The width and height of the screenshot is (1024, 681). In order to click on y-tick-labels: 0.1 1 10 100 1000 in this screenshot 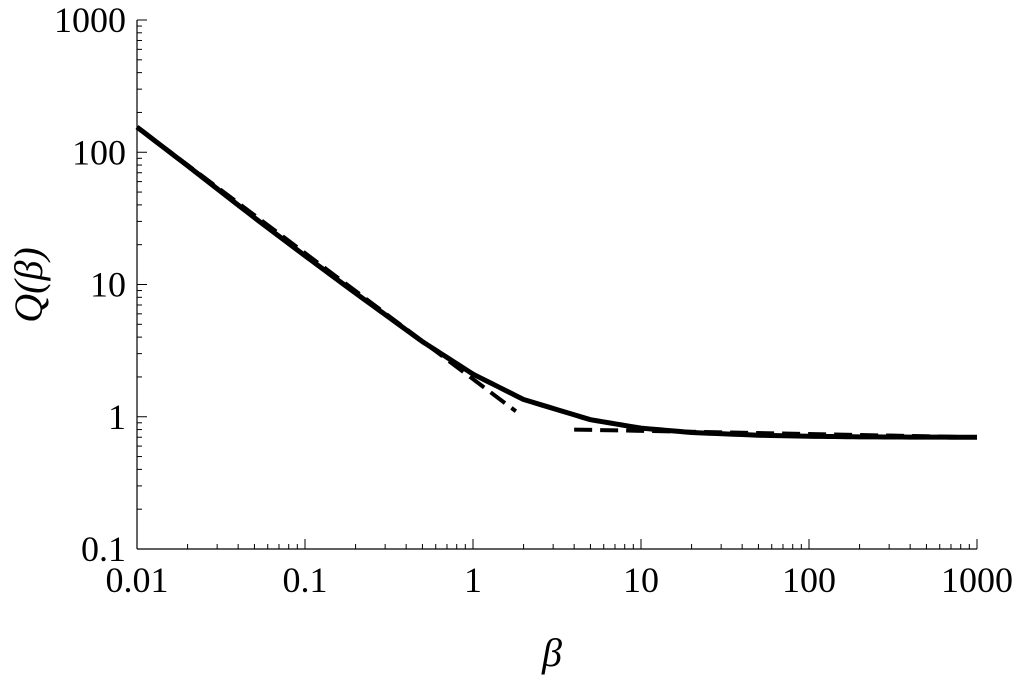, I will do `click(90, 284)`.